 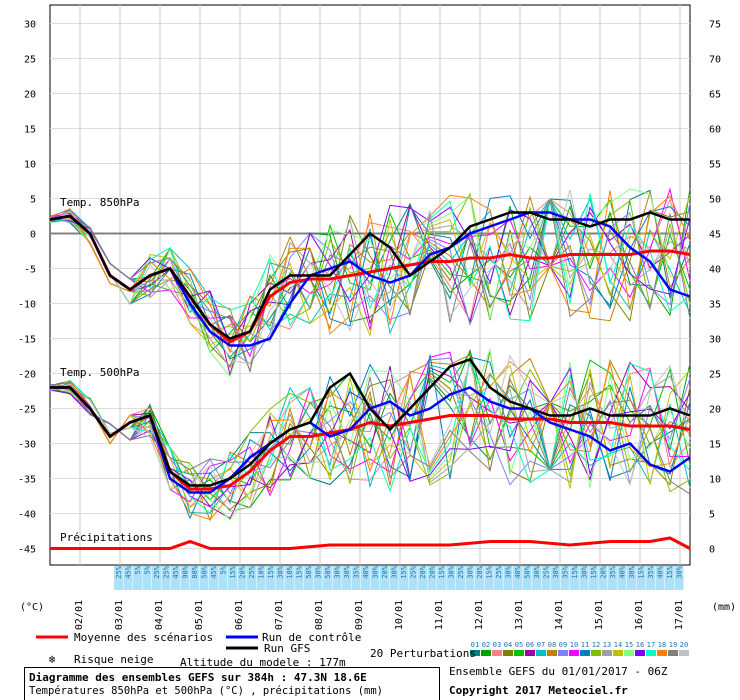 I want to click on left-tick-label: 15, so click(x=30, y=130).